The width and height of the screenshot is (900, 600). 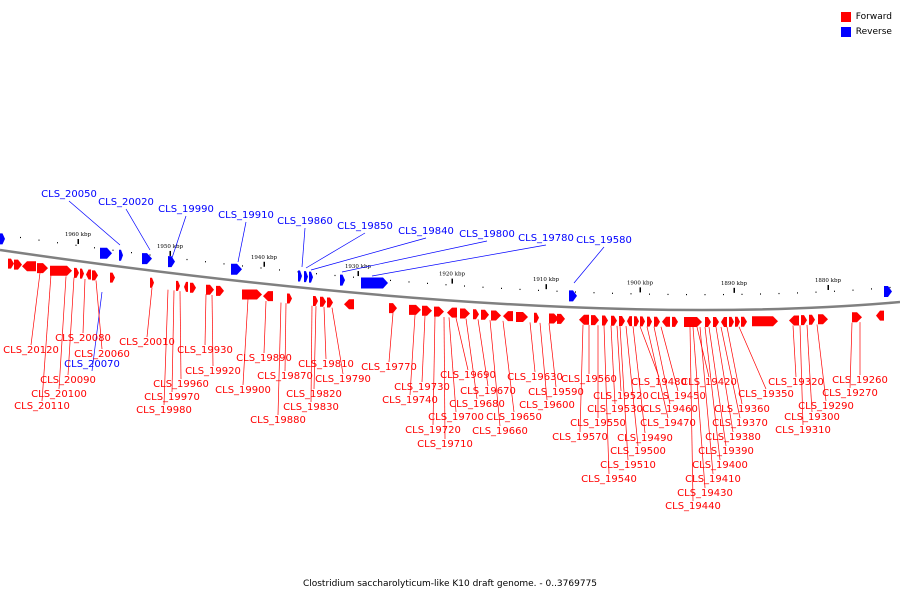 What do you see at coordinates (500, 431) in the screenshot?
I see `forward-gene-label: CLS_19660` at bounding box center [500, 431].